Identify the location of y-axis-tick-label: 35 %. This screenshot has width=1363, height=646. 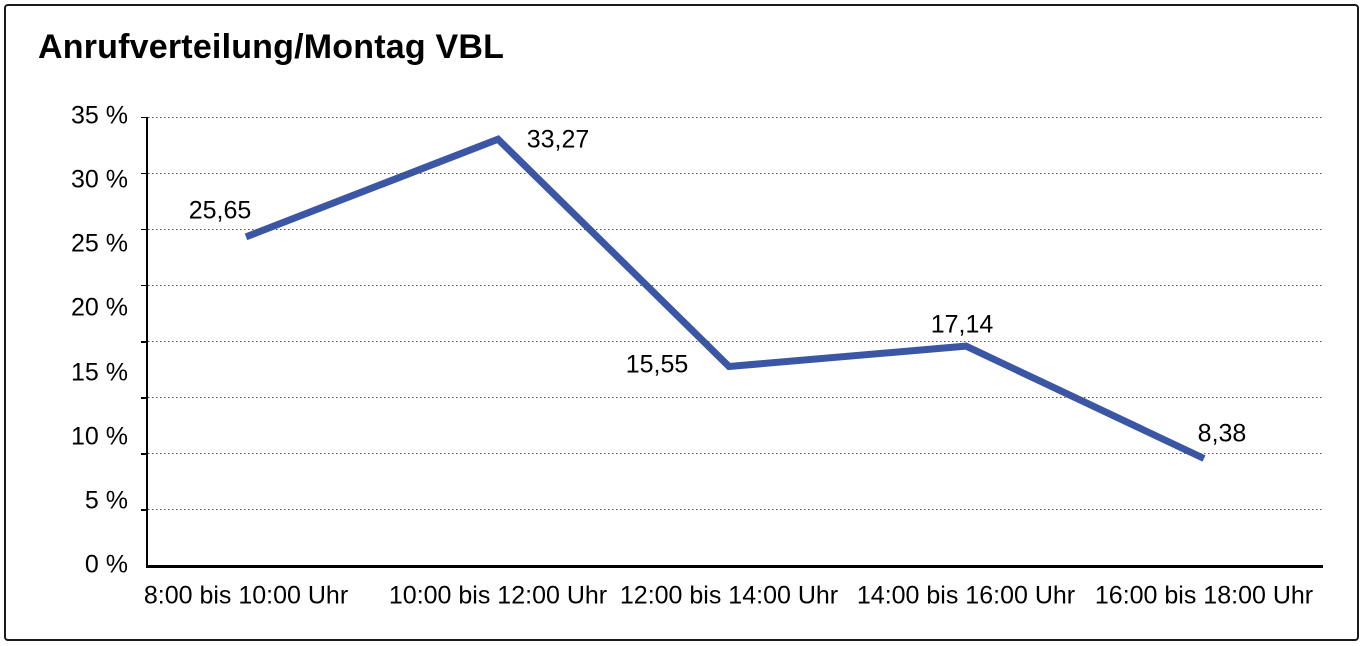
(99, 115).